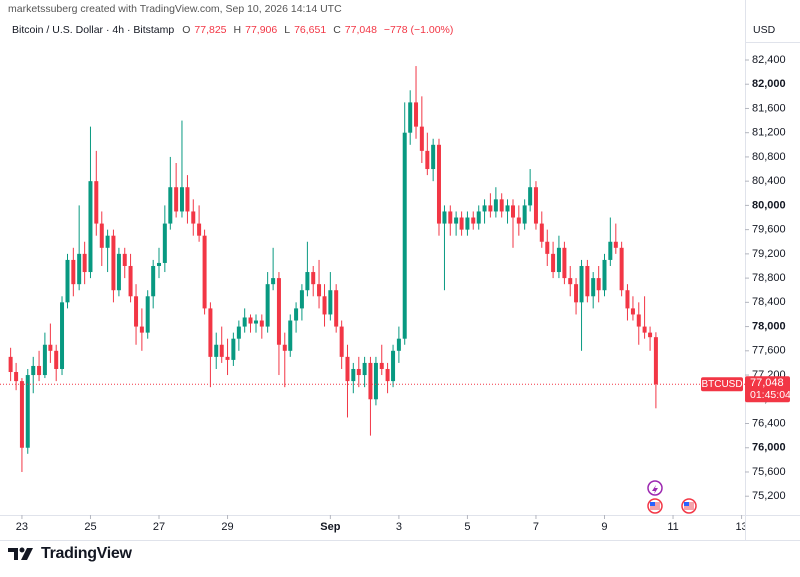  What do you see at coordinates (769, 205) in the screenshot?
I see `y-tick-label: 80,000` at bounding box center [769, 205].